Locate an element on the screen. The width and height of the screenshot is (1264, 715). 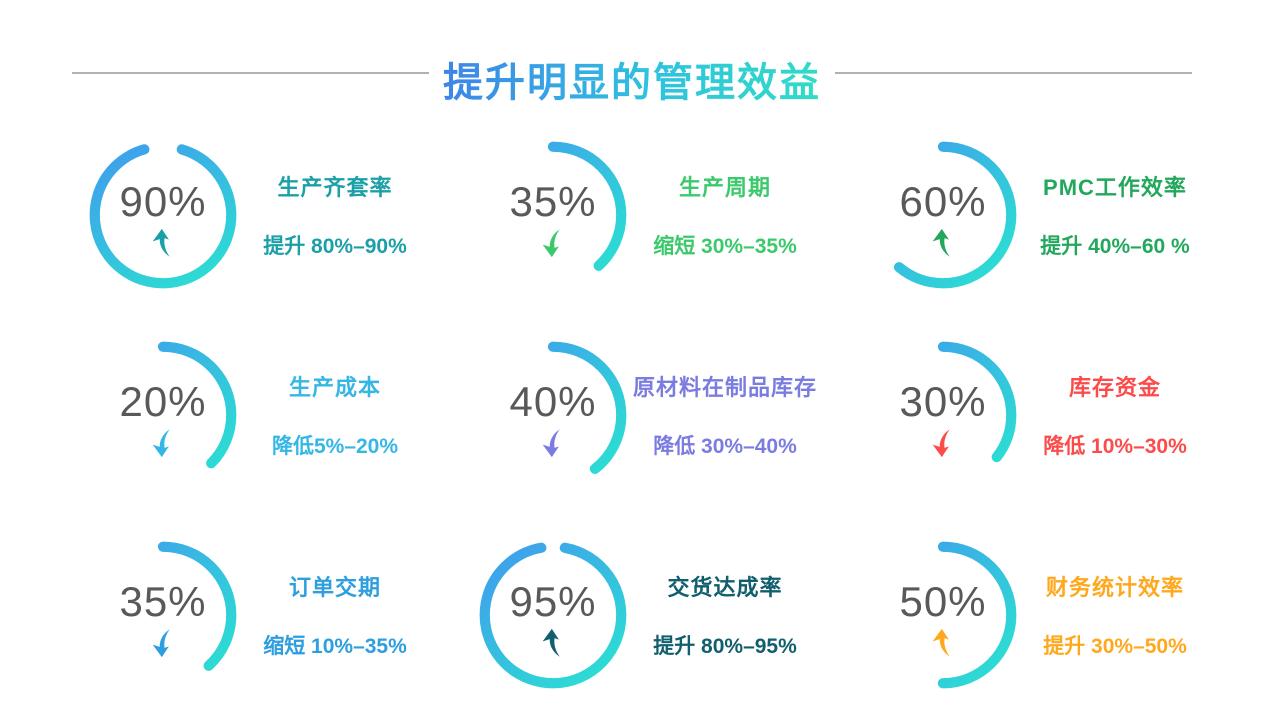
donut-gauge: 40% is located at coordinates (553, 415).